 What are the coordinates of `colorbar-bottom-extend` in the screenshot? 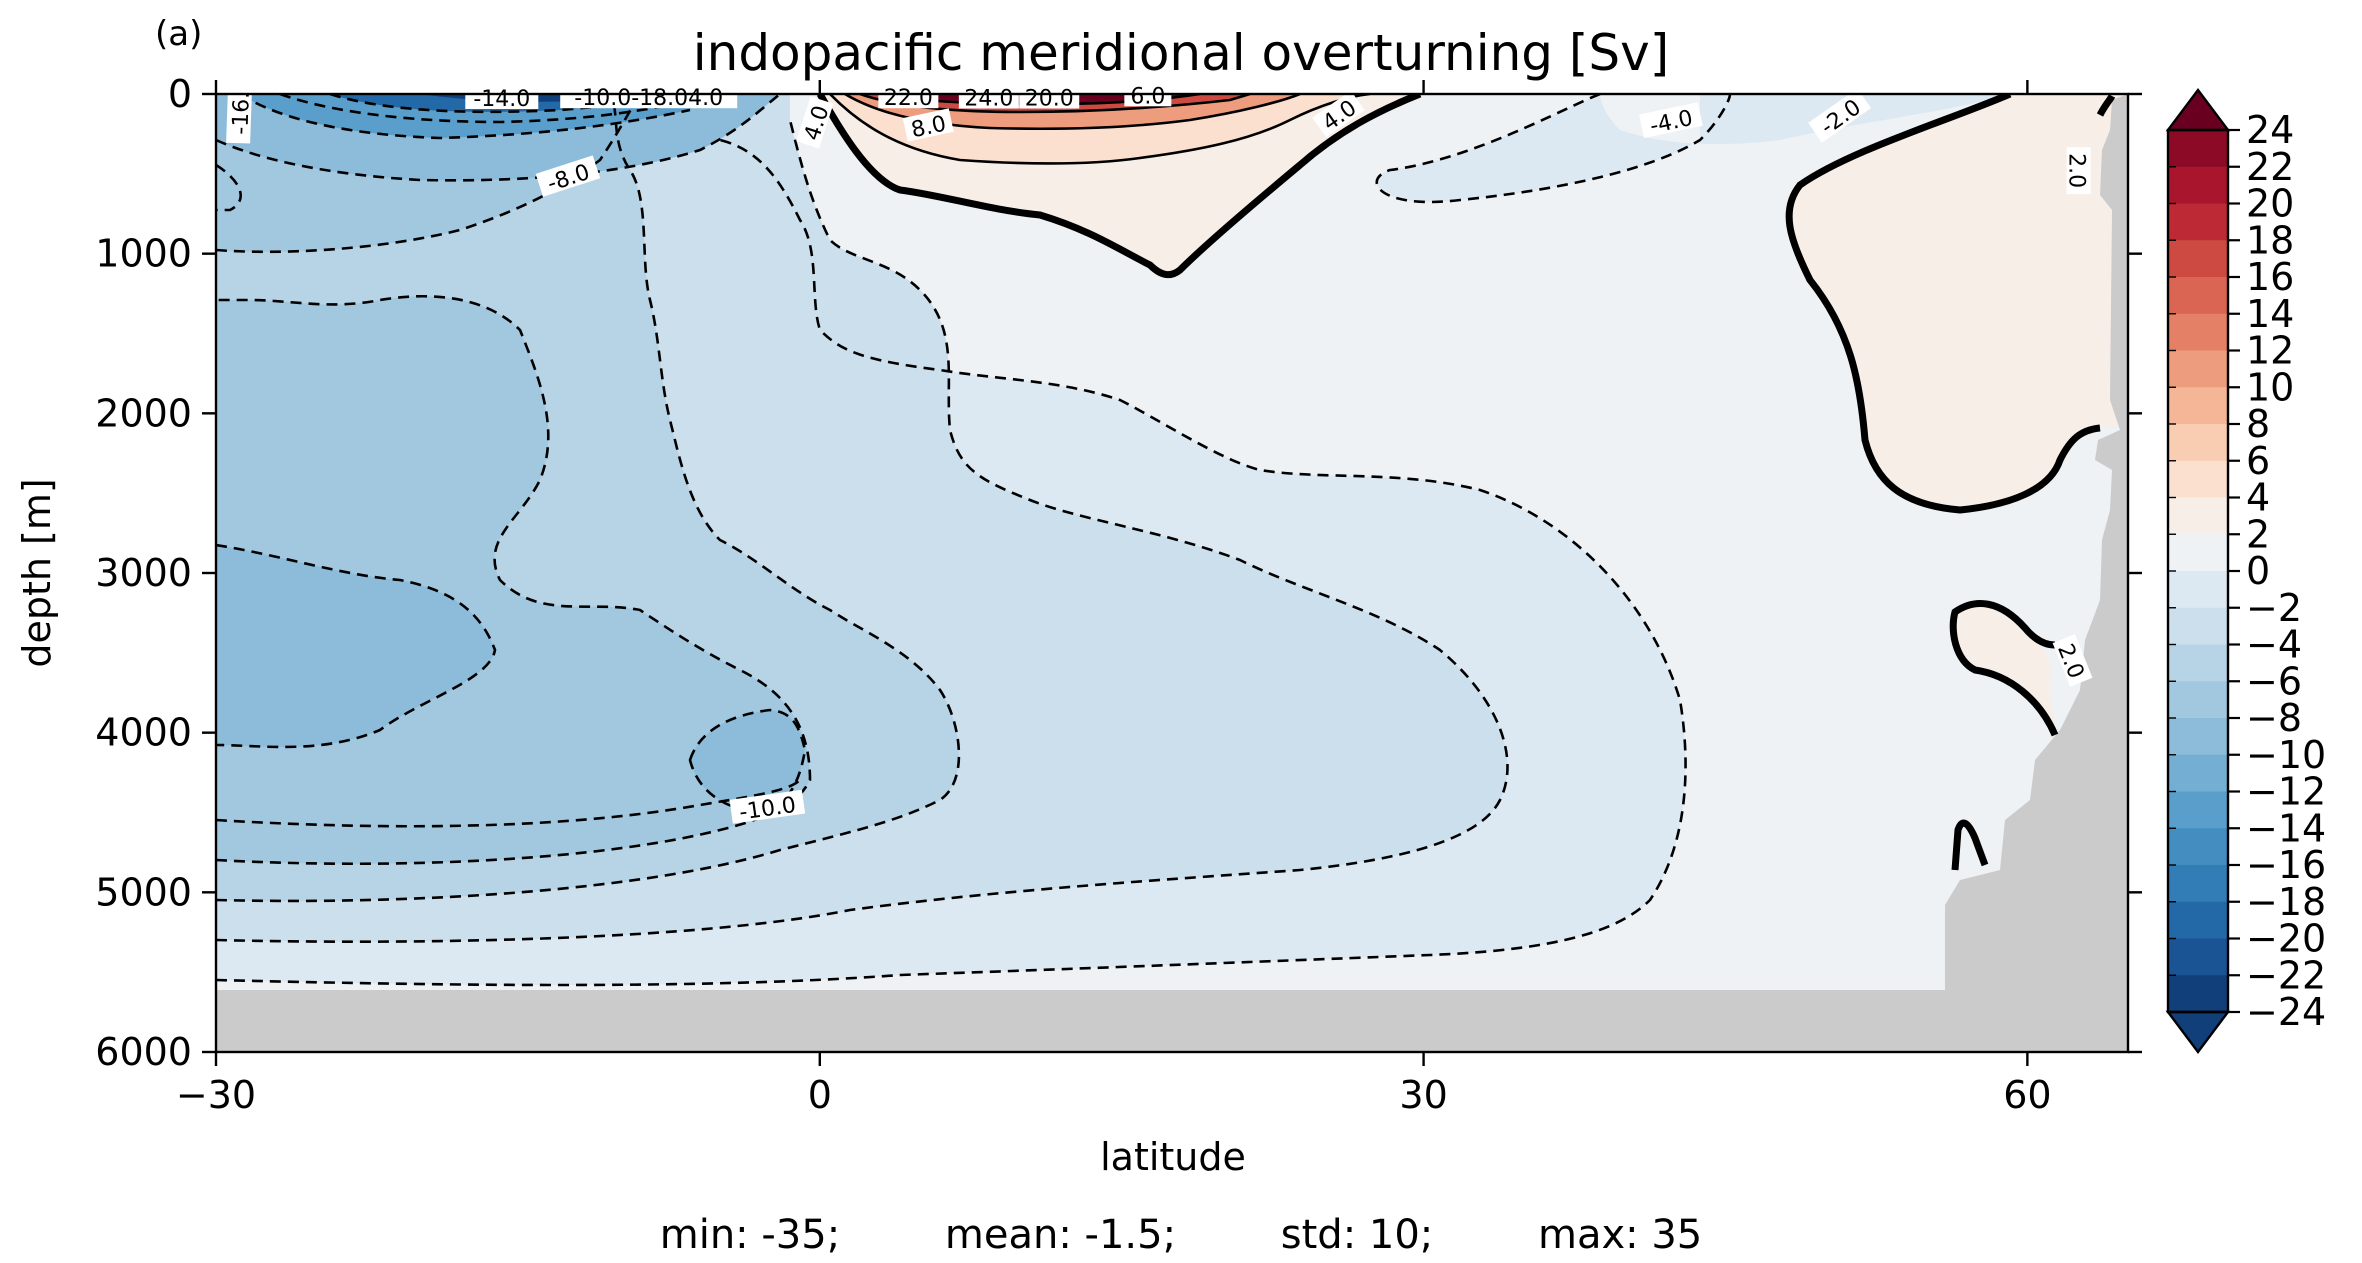 It's located at (2198, 1032).